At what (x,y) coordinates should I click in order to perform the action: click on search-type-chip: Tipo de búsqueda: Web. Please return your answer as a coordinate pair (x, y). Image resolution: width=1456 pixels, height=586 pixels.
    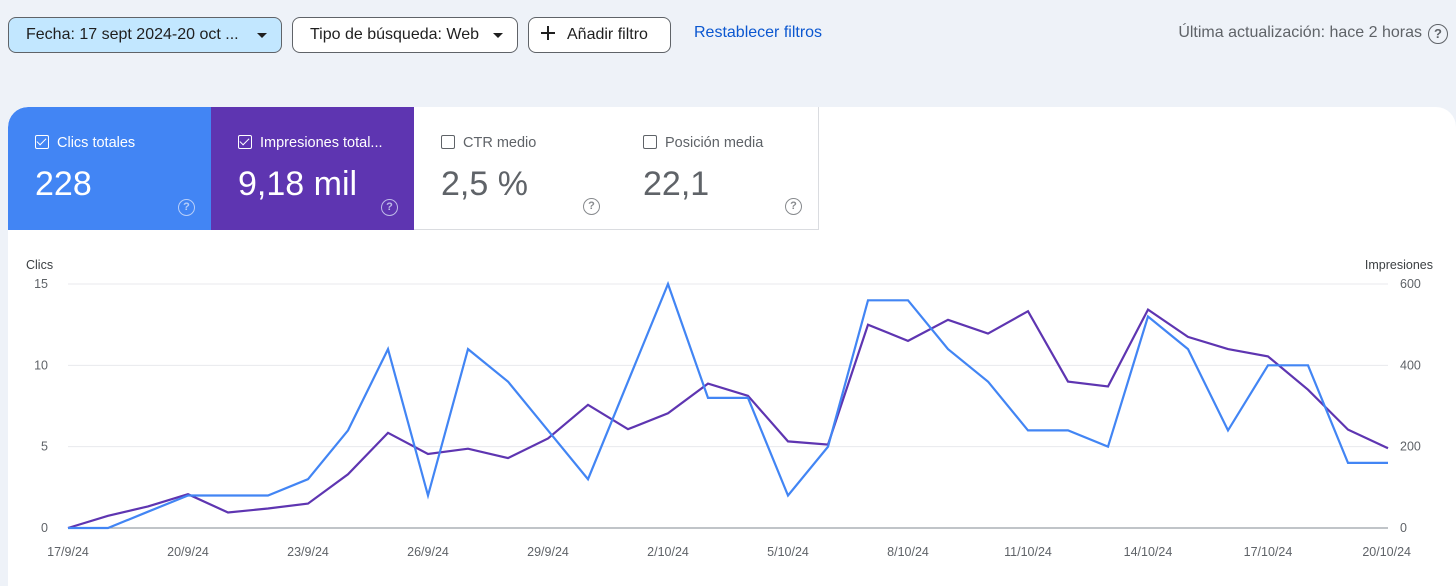
    Looking at the image, I should click on (405, 35).